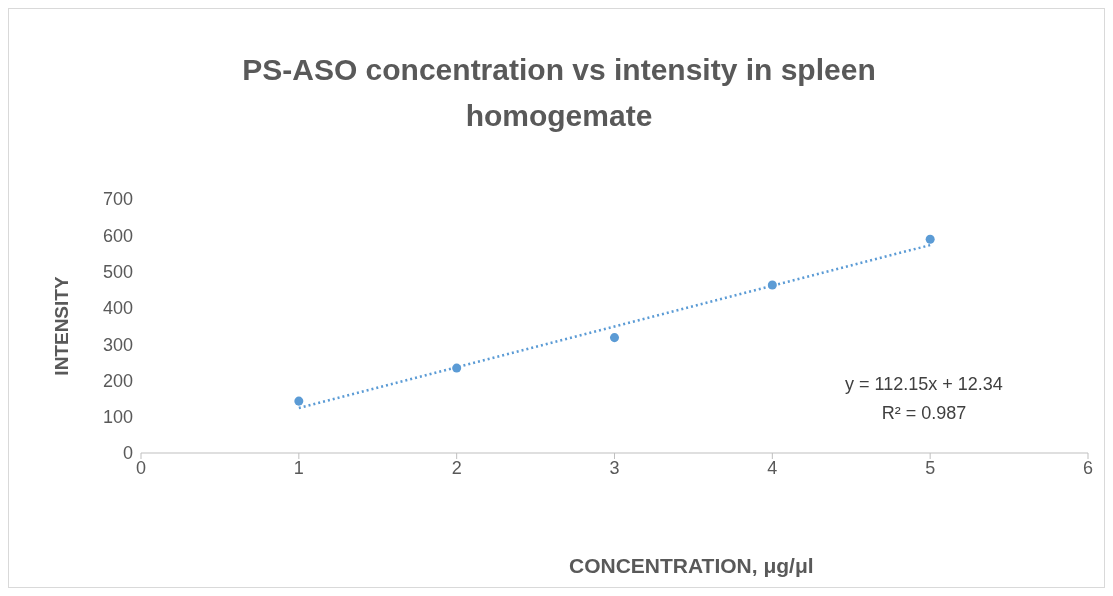  Describe the element at coordinates (117, 308) in the screenshot. I see `y-tick-label: 400` at that location.